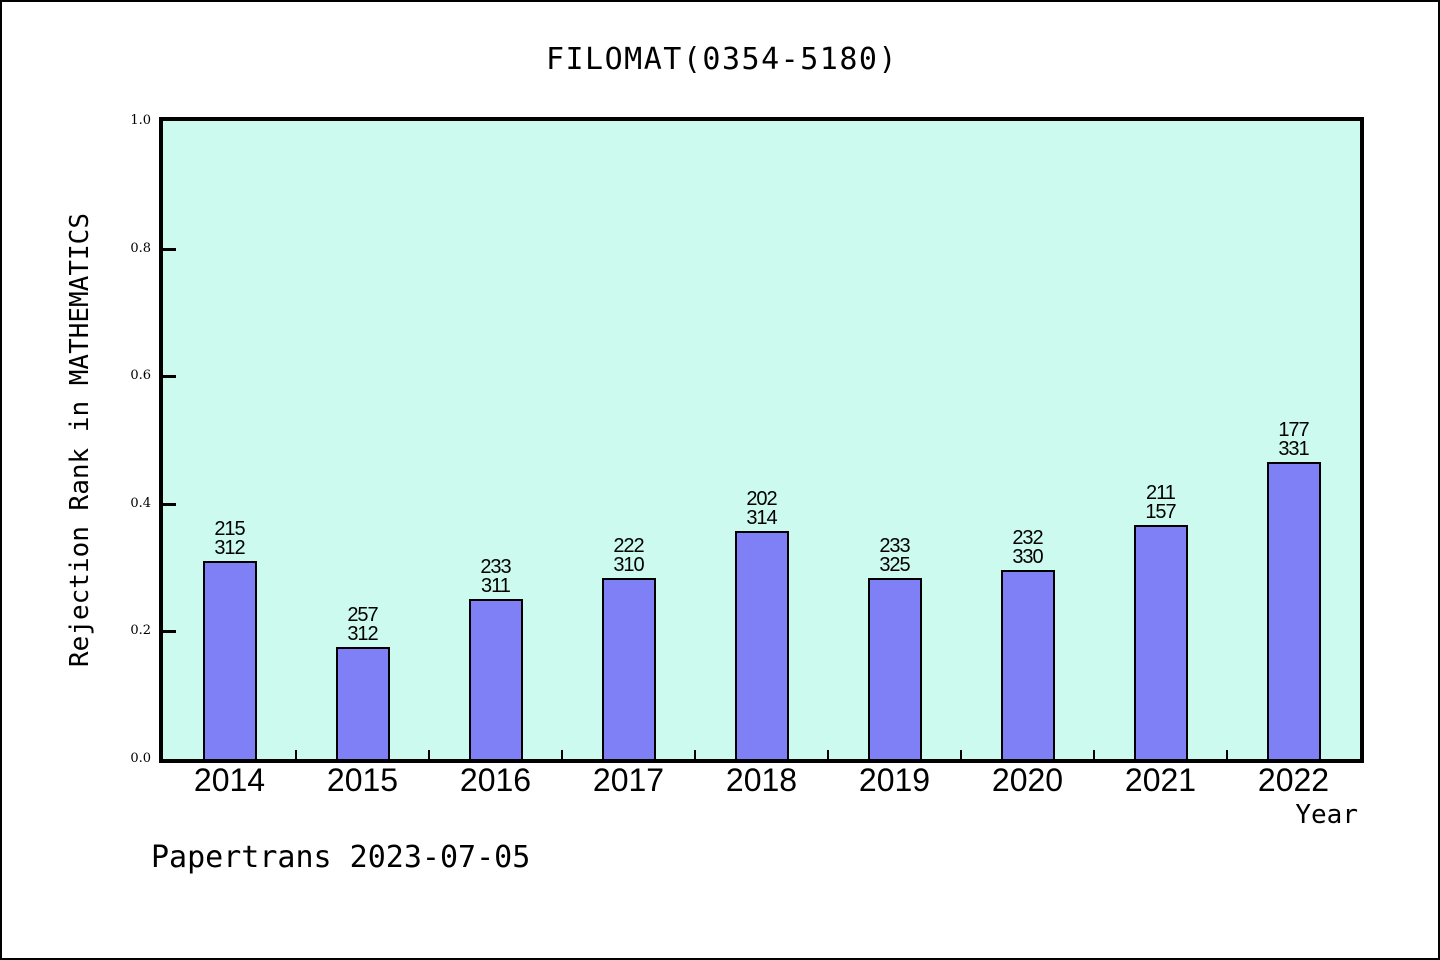 This screenshot has height=960, width=1440. What do you see at coordinates (762, 645) in the screenshot?
I see `bar-2018` at bounding box center [762, 645].